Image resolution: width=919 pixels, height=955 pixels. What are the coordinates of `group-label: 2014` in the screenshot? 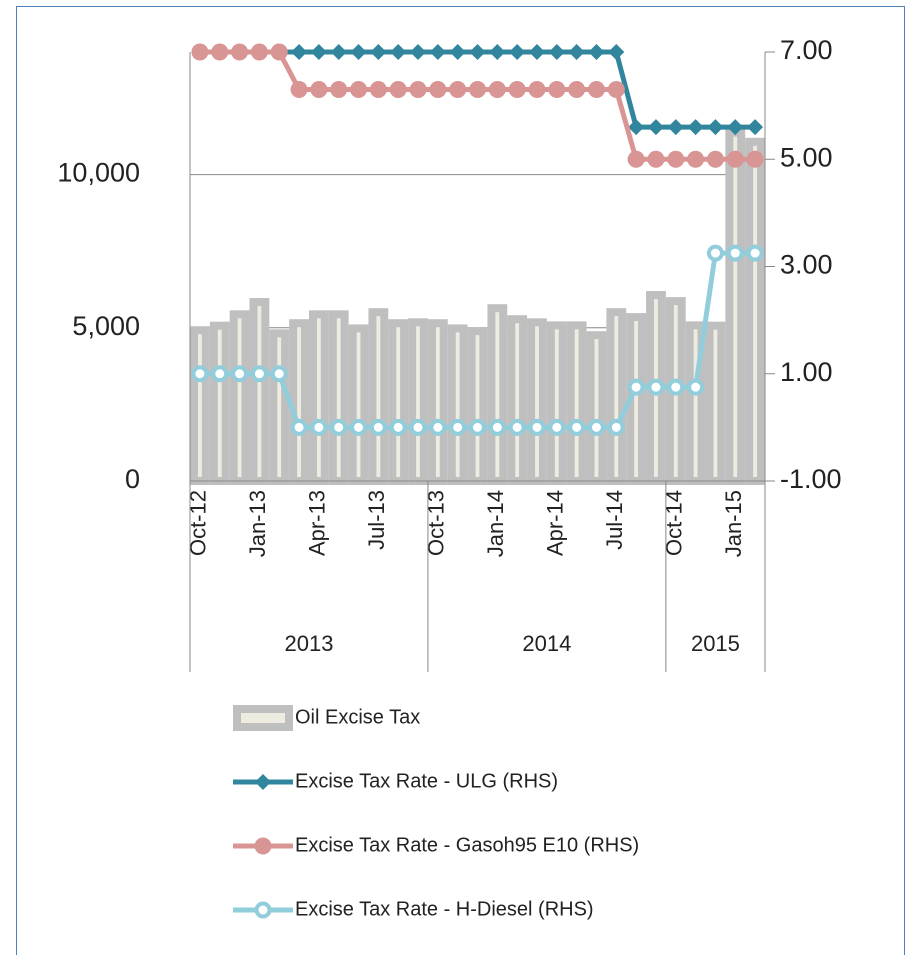 It's located at (546, 643).